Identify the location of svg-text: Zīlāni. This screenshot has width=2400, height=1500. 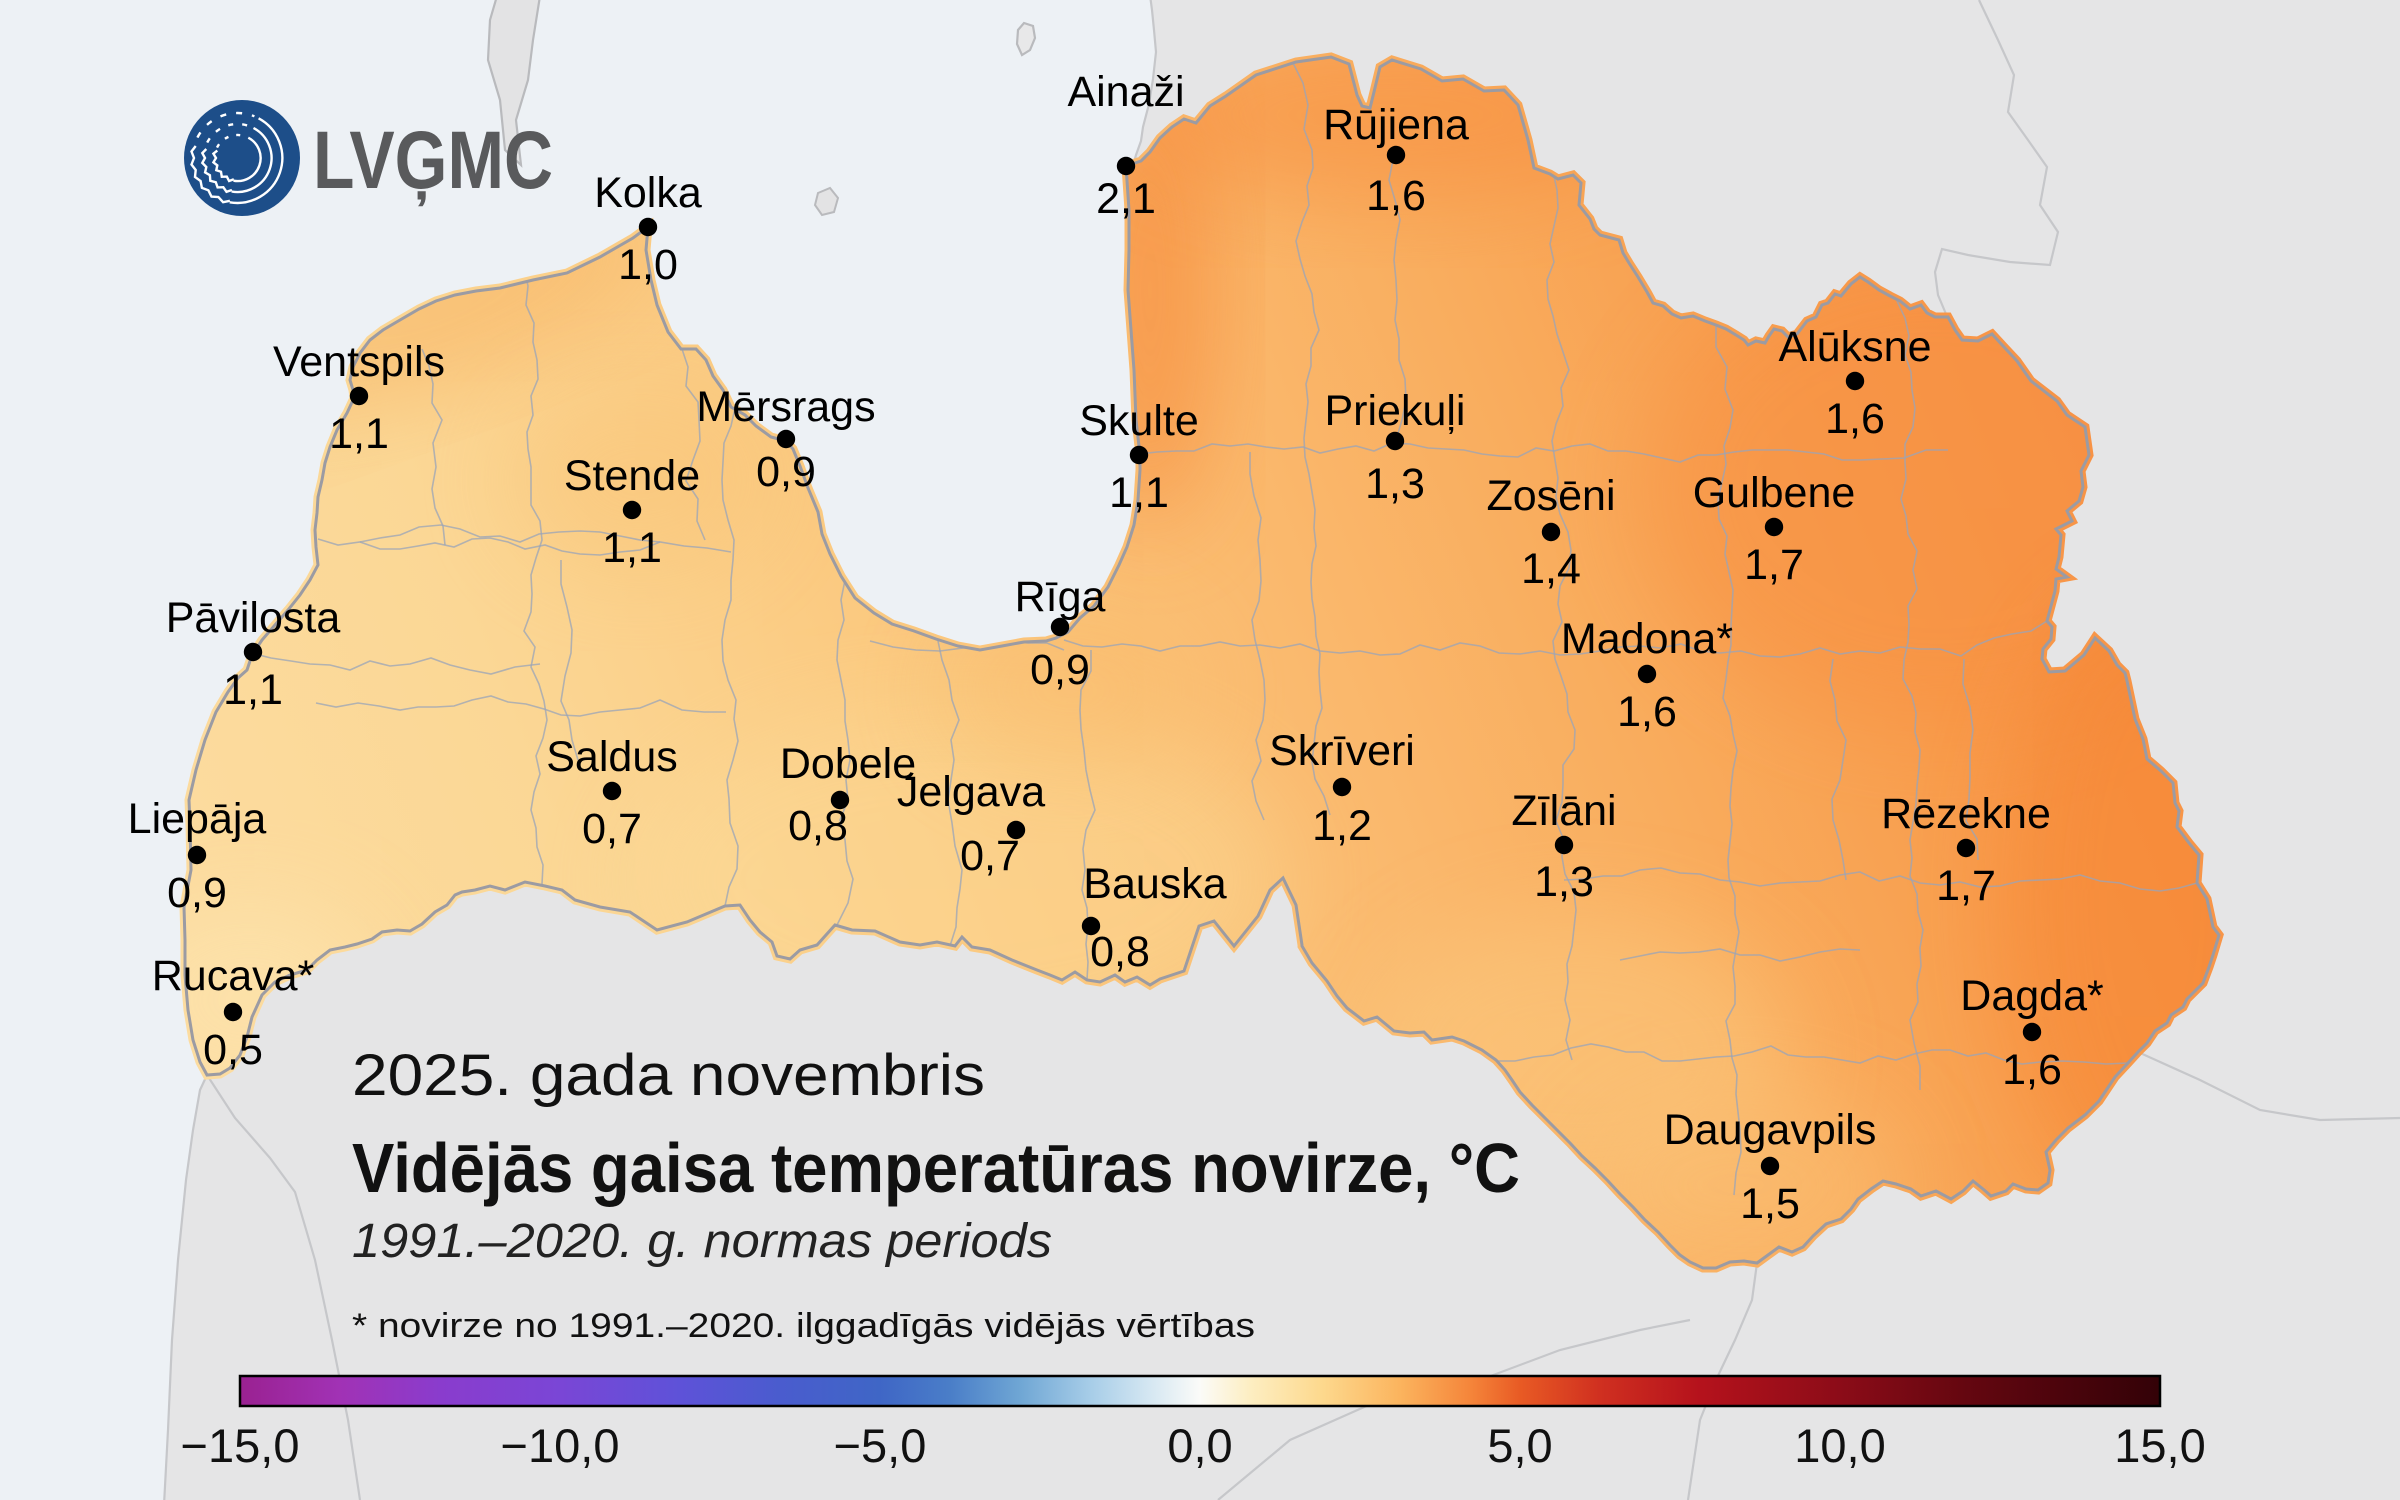
(1563, 811).